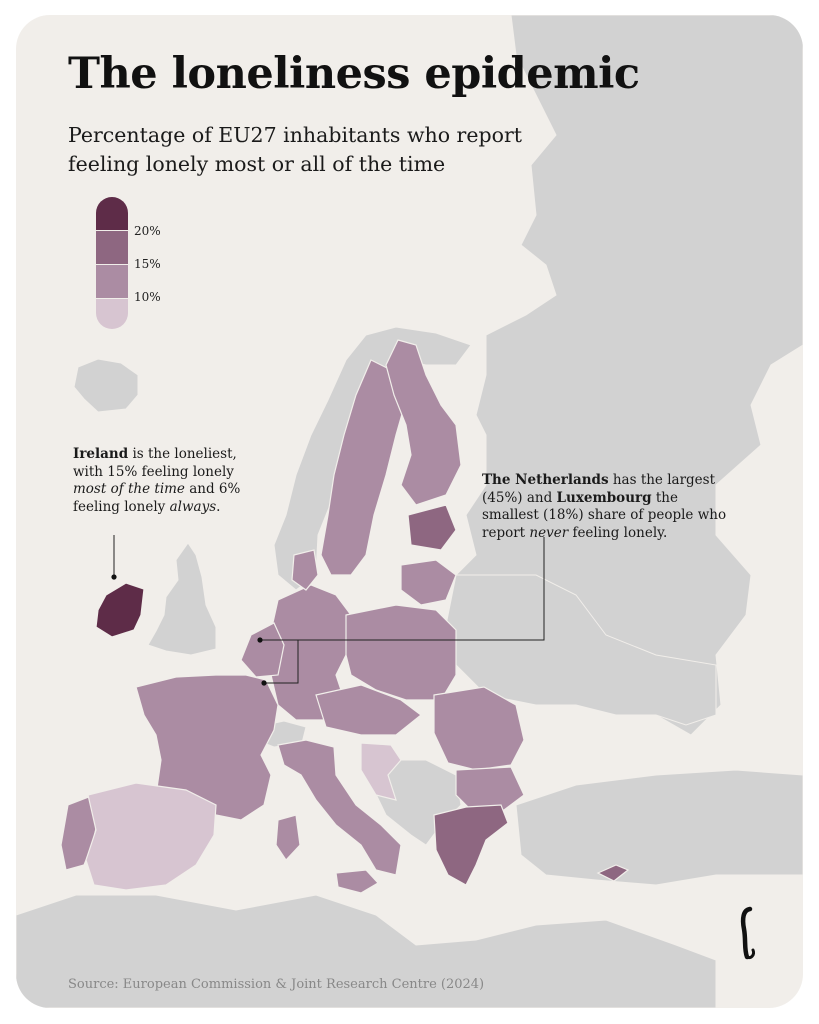 The width and height of the screenshot is (819, 1024). I want to click on region-bulgaria, so click(490, 788).